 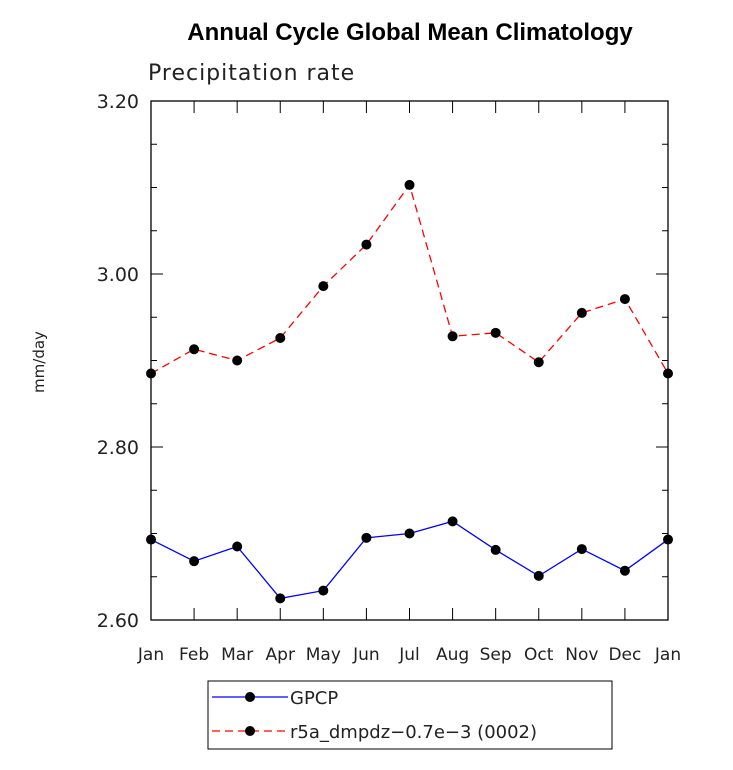 I want to click on chart-title: Annual Cycle Global Mean Climatology, so click(x=410, y=32).